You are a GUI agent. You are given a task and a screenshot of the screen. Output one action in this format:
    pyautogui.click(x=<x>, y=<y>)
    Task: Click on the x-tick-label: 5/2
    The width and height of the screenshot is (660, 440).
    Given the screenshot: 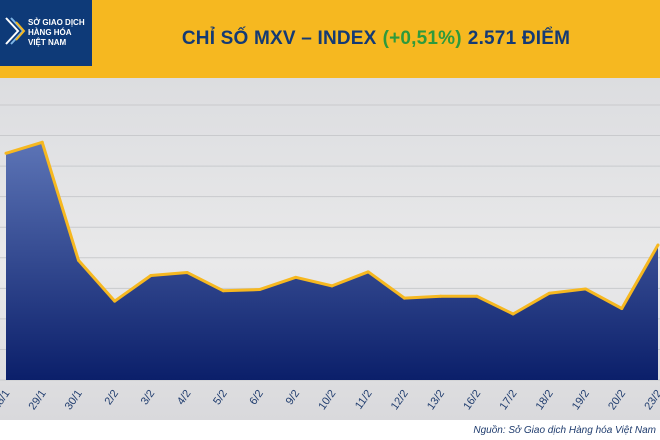 What is the action you would take?
    pyautogui.click(x=220, y=397)
    